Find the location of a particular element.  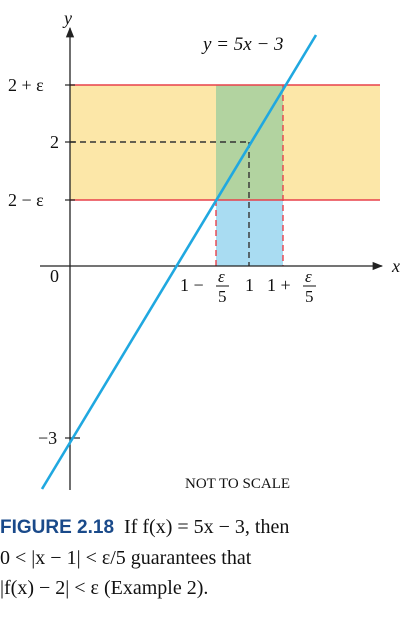

y-tick-label-origin: 0 is located at coordinates (54, 276).